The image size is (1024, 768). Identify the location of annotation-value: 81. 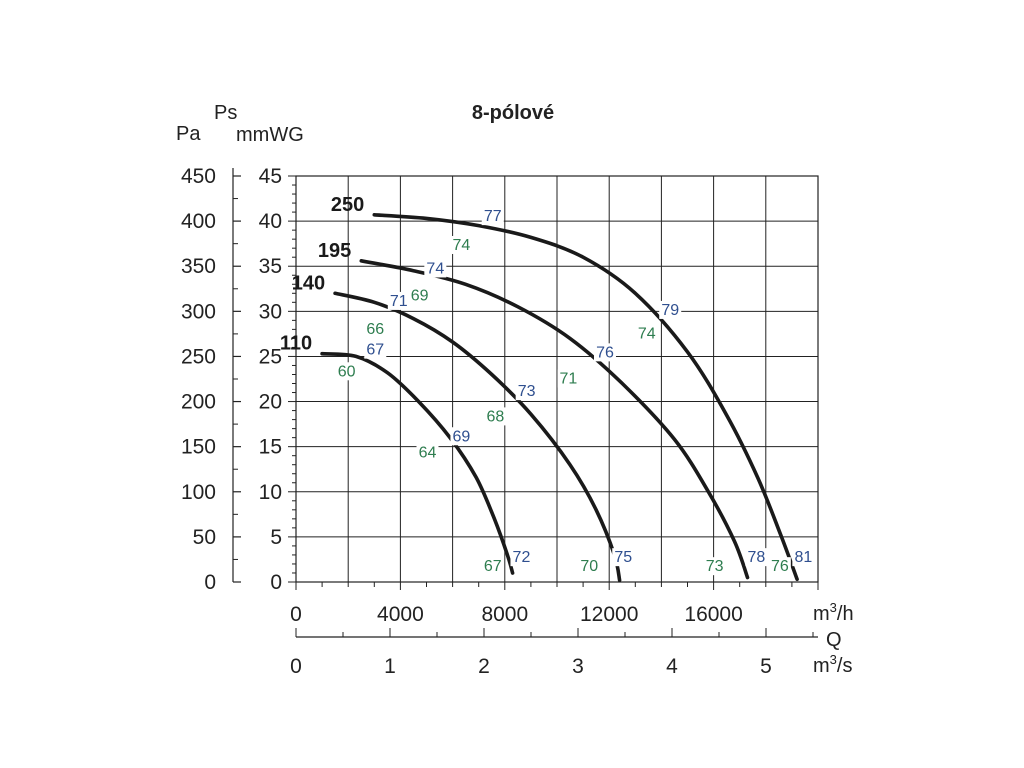
(803, 557).